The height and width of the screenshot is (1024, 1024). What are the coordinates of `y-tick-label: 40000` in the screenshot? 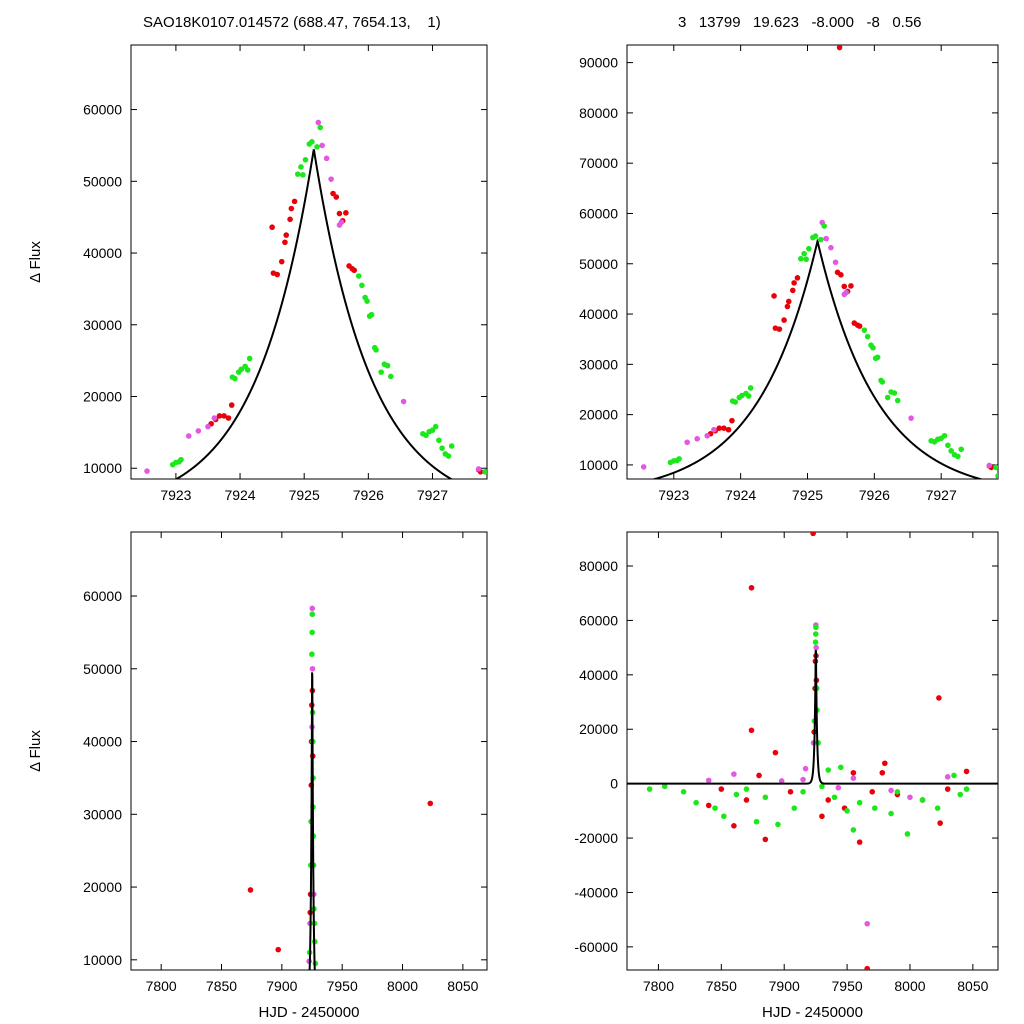 It's located at (598, 675).